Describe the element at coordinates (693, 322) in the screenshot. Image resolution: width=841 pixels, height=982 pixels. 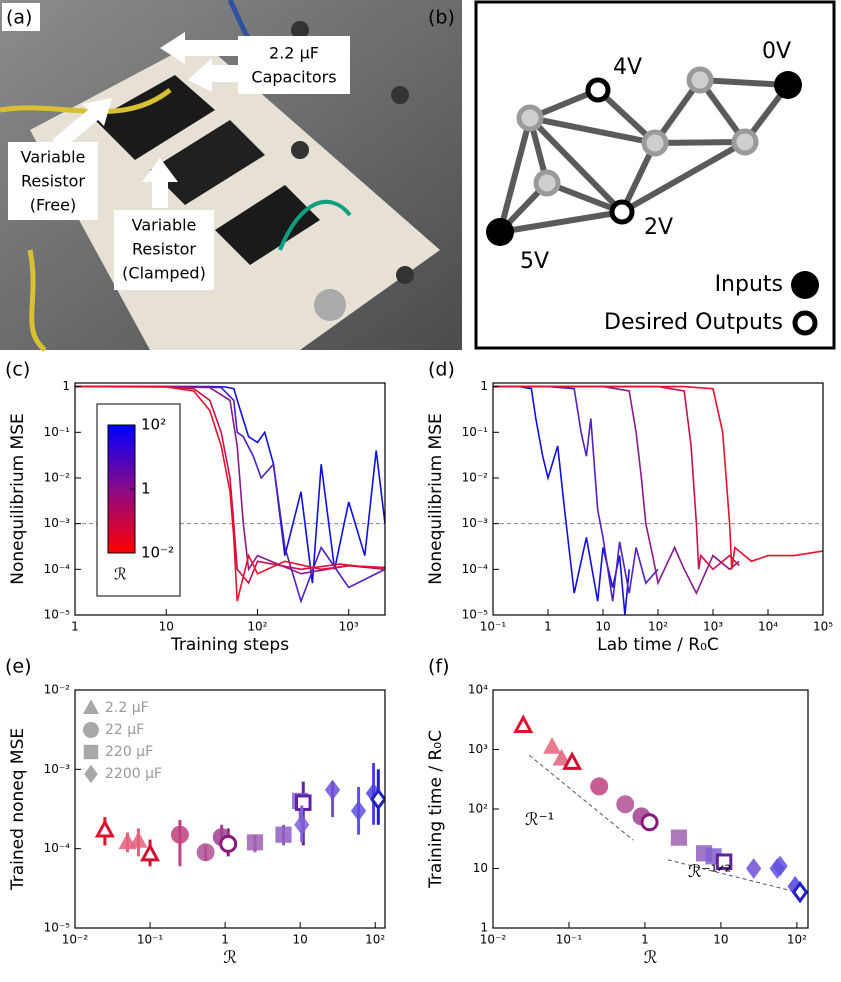
I see `legend-text: Desired Outputs` at that location.